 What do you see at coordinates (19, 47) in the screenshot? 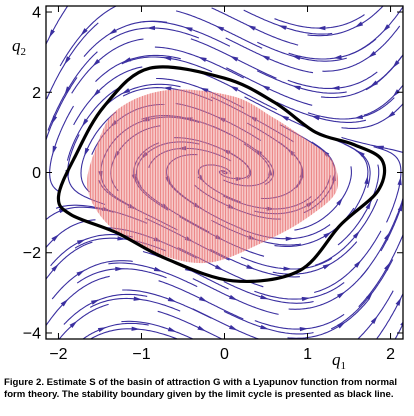
I see `y-axis-label: q2` at bounding box center [19, 47].